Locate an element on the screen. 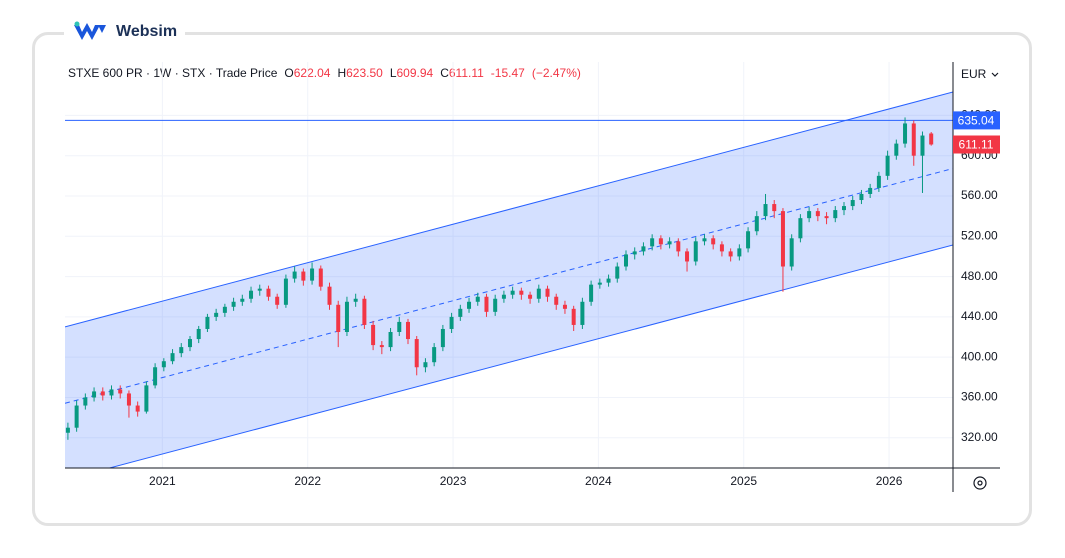  currency-chevron is located at coordinates (995, 74).